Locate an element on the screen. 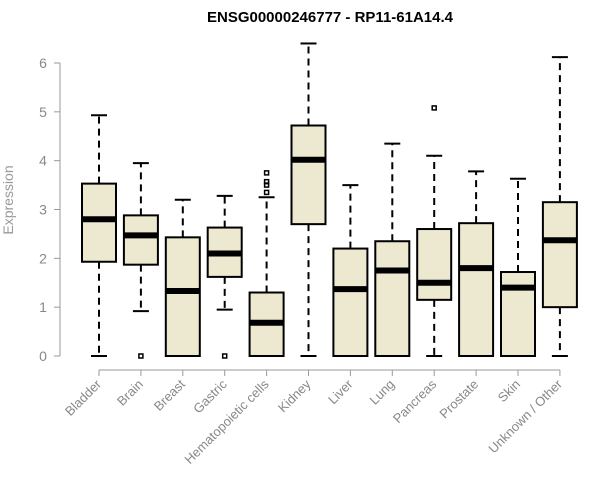 This screenshot has width=600, height=500. box-liver is located at coordinates (350, 270).